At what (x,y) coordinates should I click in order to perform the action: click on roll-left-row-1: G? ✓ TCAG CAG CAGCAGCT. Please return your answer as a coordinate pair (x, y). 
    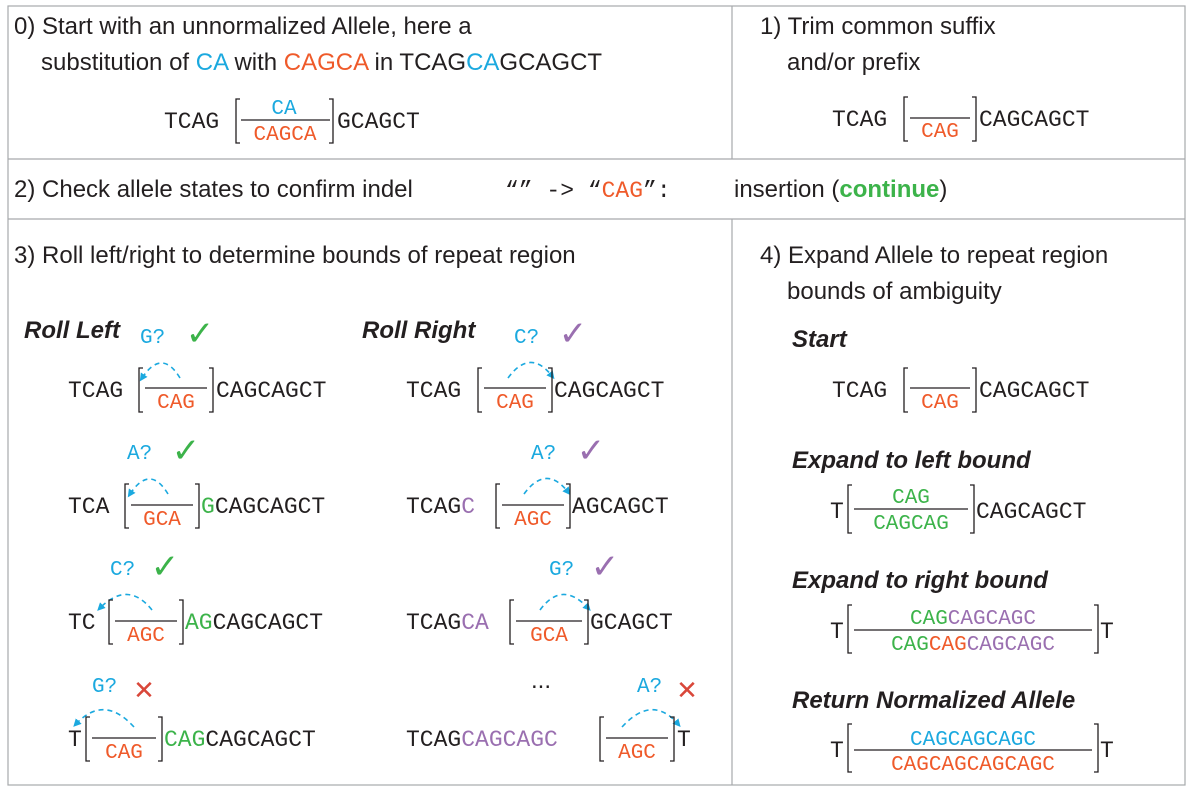
    Looking at the image, I should click on (197, 364).